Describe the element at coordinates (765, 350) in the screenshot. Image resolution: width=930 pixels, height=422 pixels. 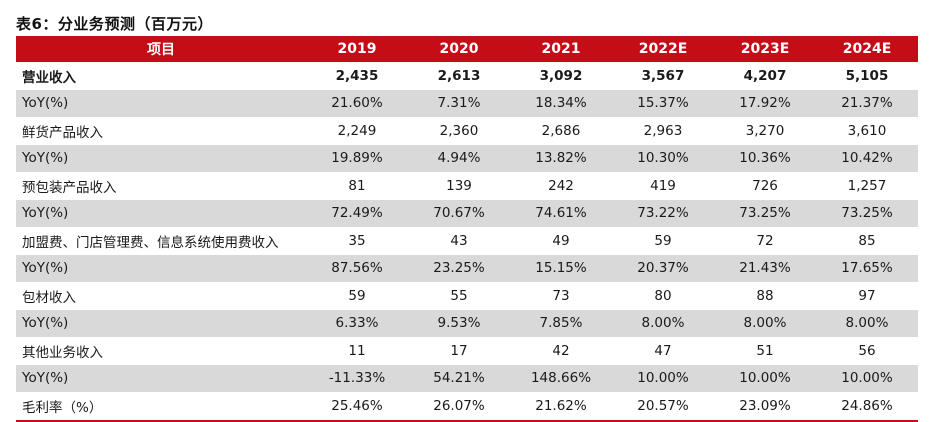
I see `table-cell: 51` at that location.